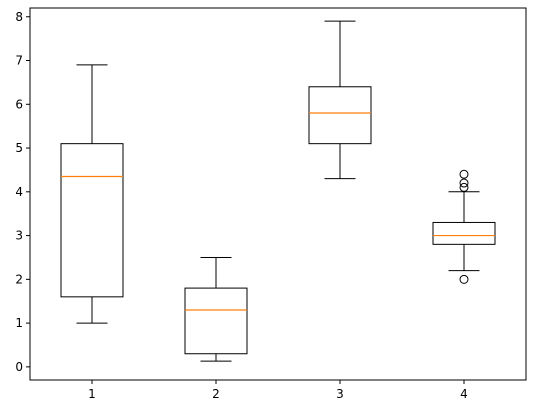 Image resolution: width=534 pixels, height=413 pixels. Describe the element at coordinates (19, 61) in the screenshot. I see `y-tick-label-7: 7` at that location.